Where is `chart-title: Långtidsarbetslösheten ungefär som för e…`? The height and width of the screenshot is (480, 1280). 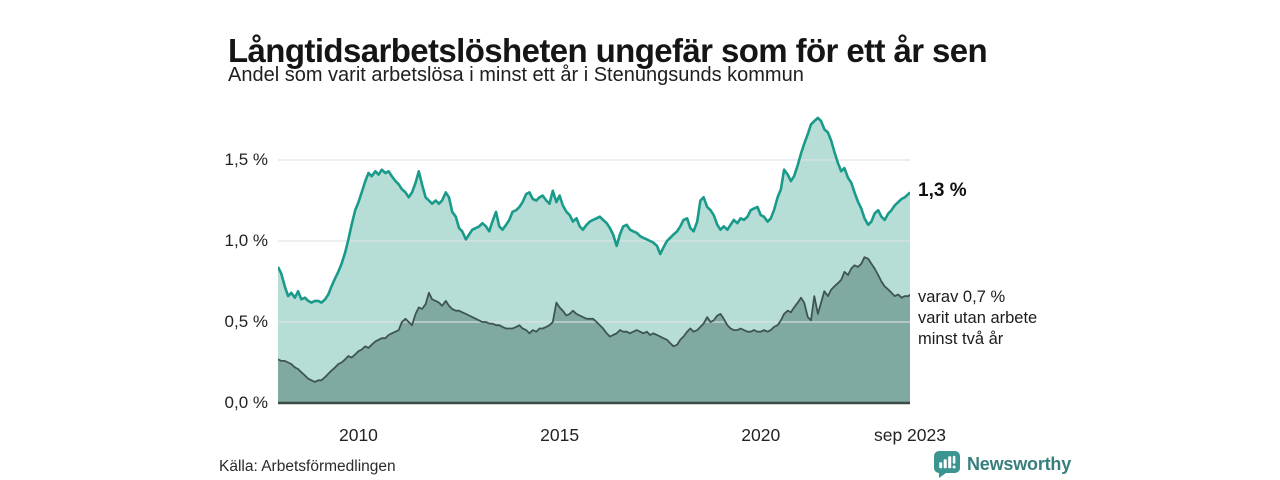 chart-title: Långtidsarbetslösheten ungefär som för e… is located at coordinates (608, 51).